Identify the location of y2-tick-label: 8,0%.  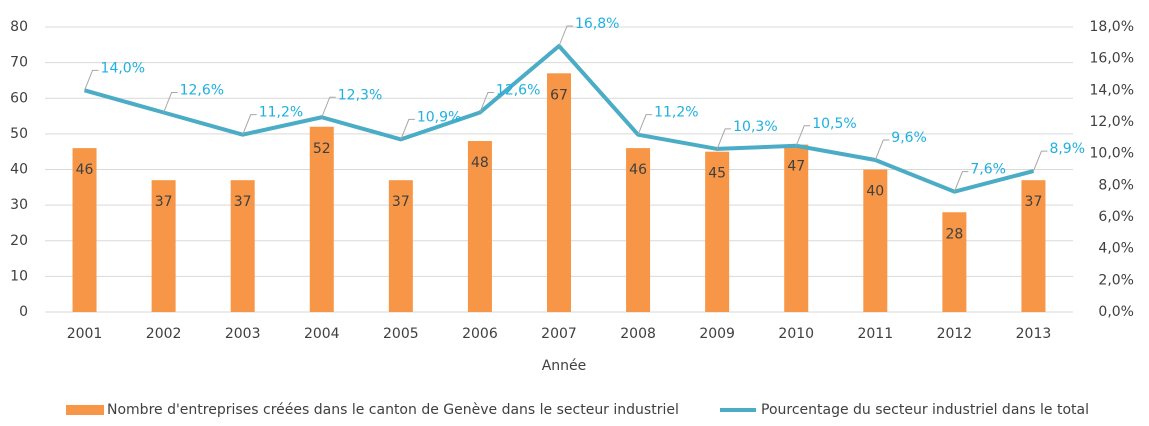
(1116, 185).